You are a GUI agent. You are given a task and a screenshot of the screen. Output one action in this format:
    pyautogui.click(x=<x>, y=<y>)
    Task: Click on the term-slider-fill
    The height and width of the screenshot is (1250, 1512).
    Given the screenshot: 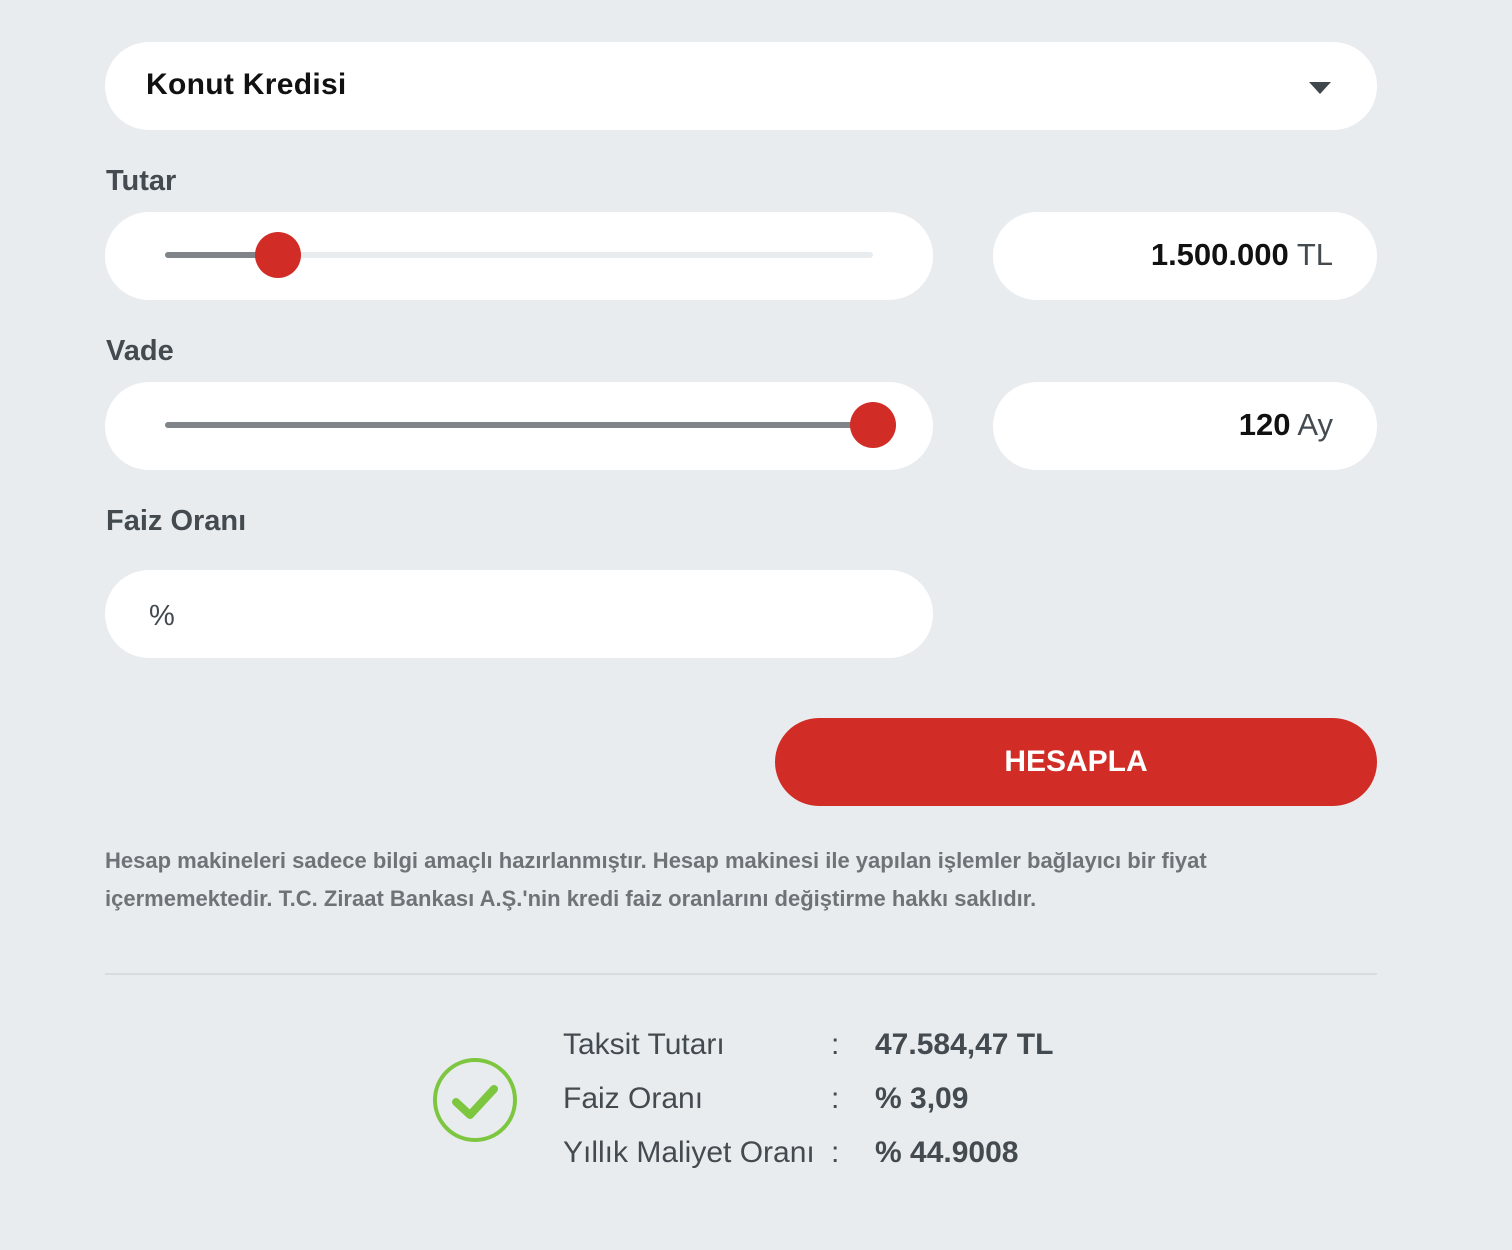 What is the action you would take?
    pyautogui.click(x=519, y=425)
    